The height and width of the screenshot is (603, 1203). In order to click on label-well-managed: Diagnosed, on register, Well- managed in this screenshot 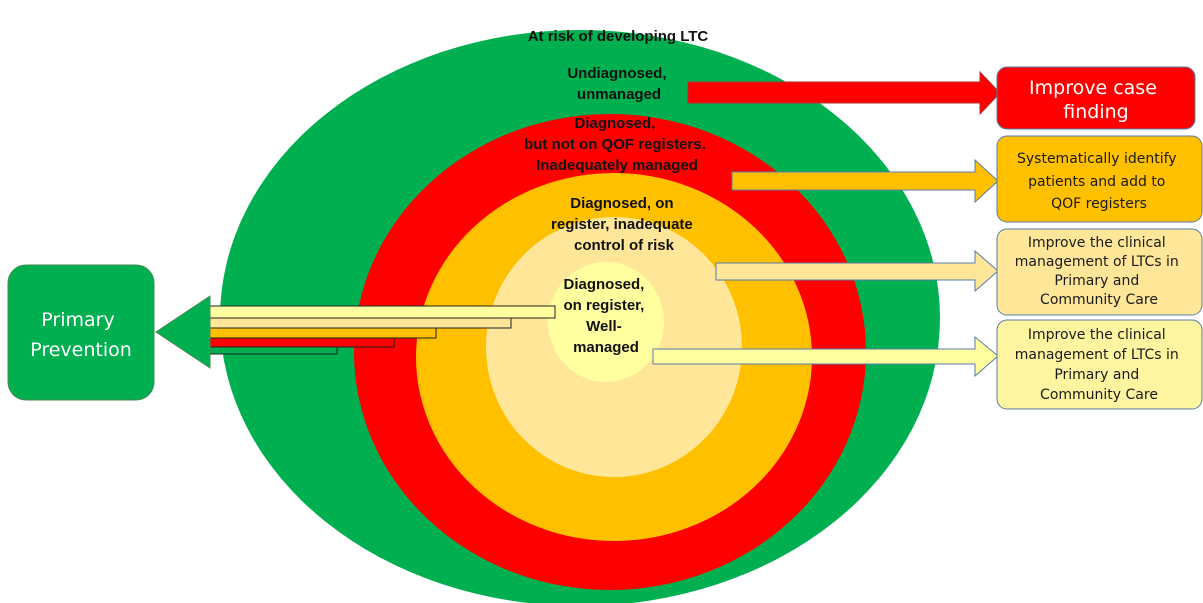, I will do `click(605, 316)`.